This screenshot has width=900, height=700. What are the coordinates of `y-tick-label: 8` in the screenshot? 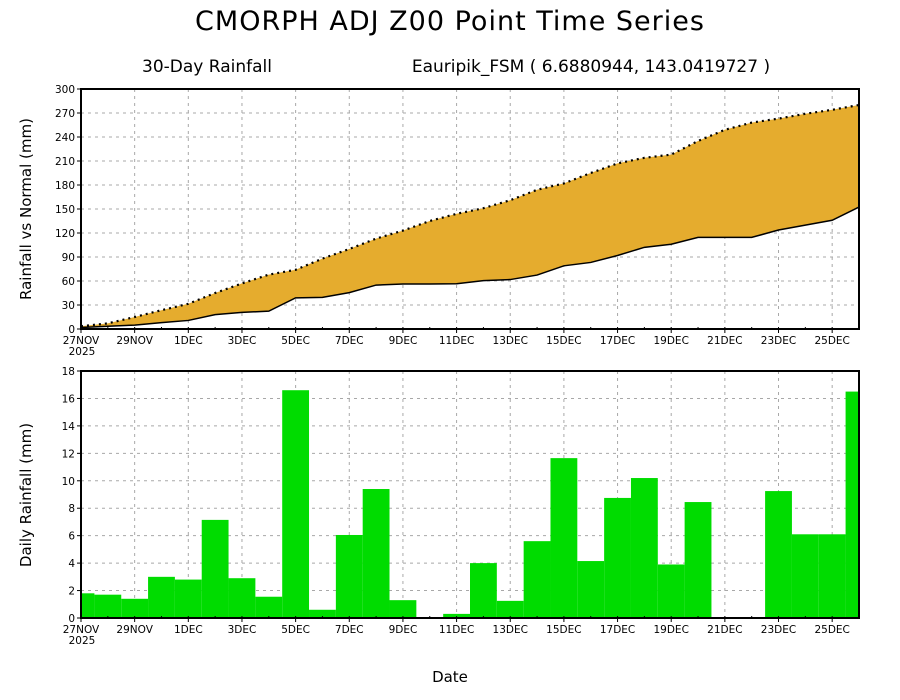 It's located at (71, 509).